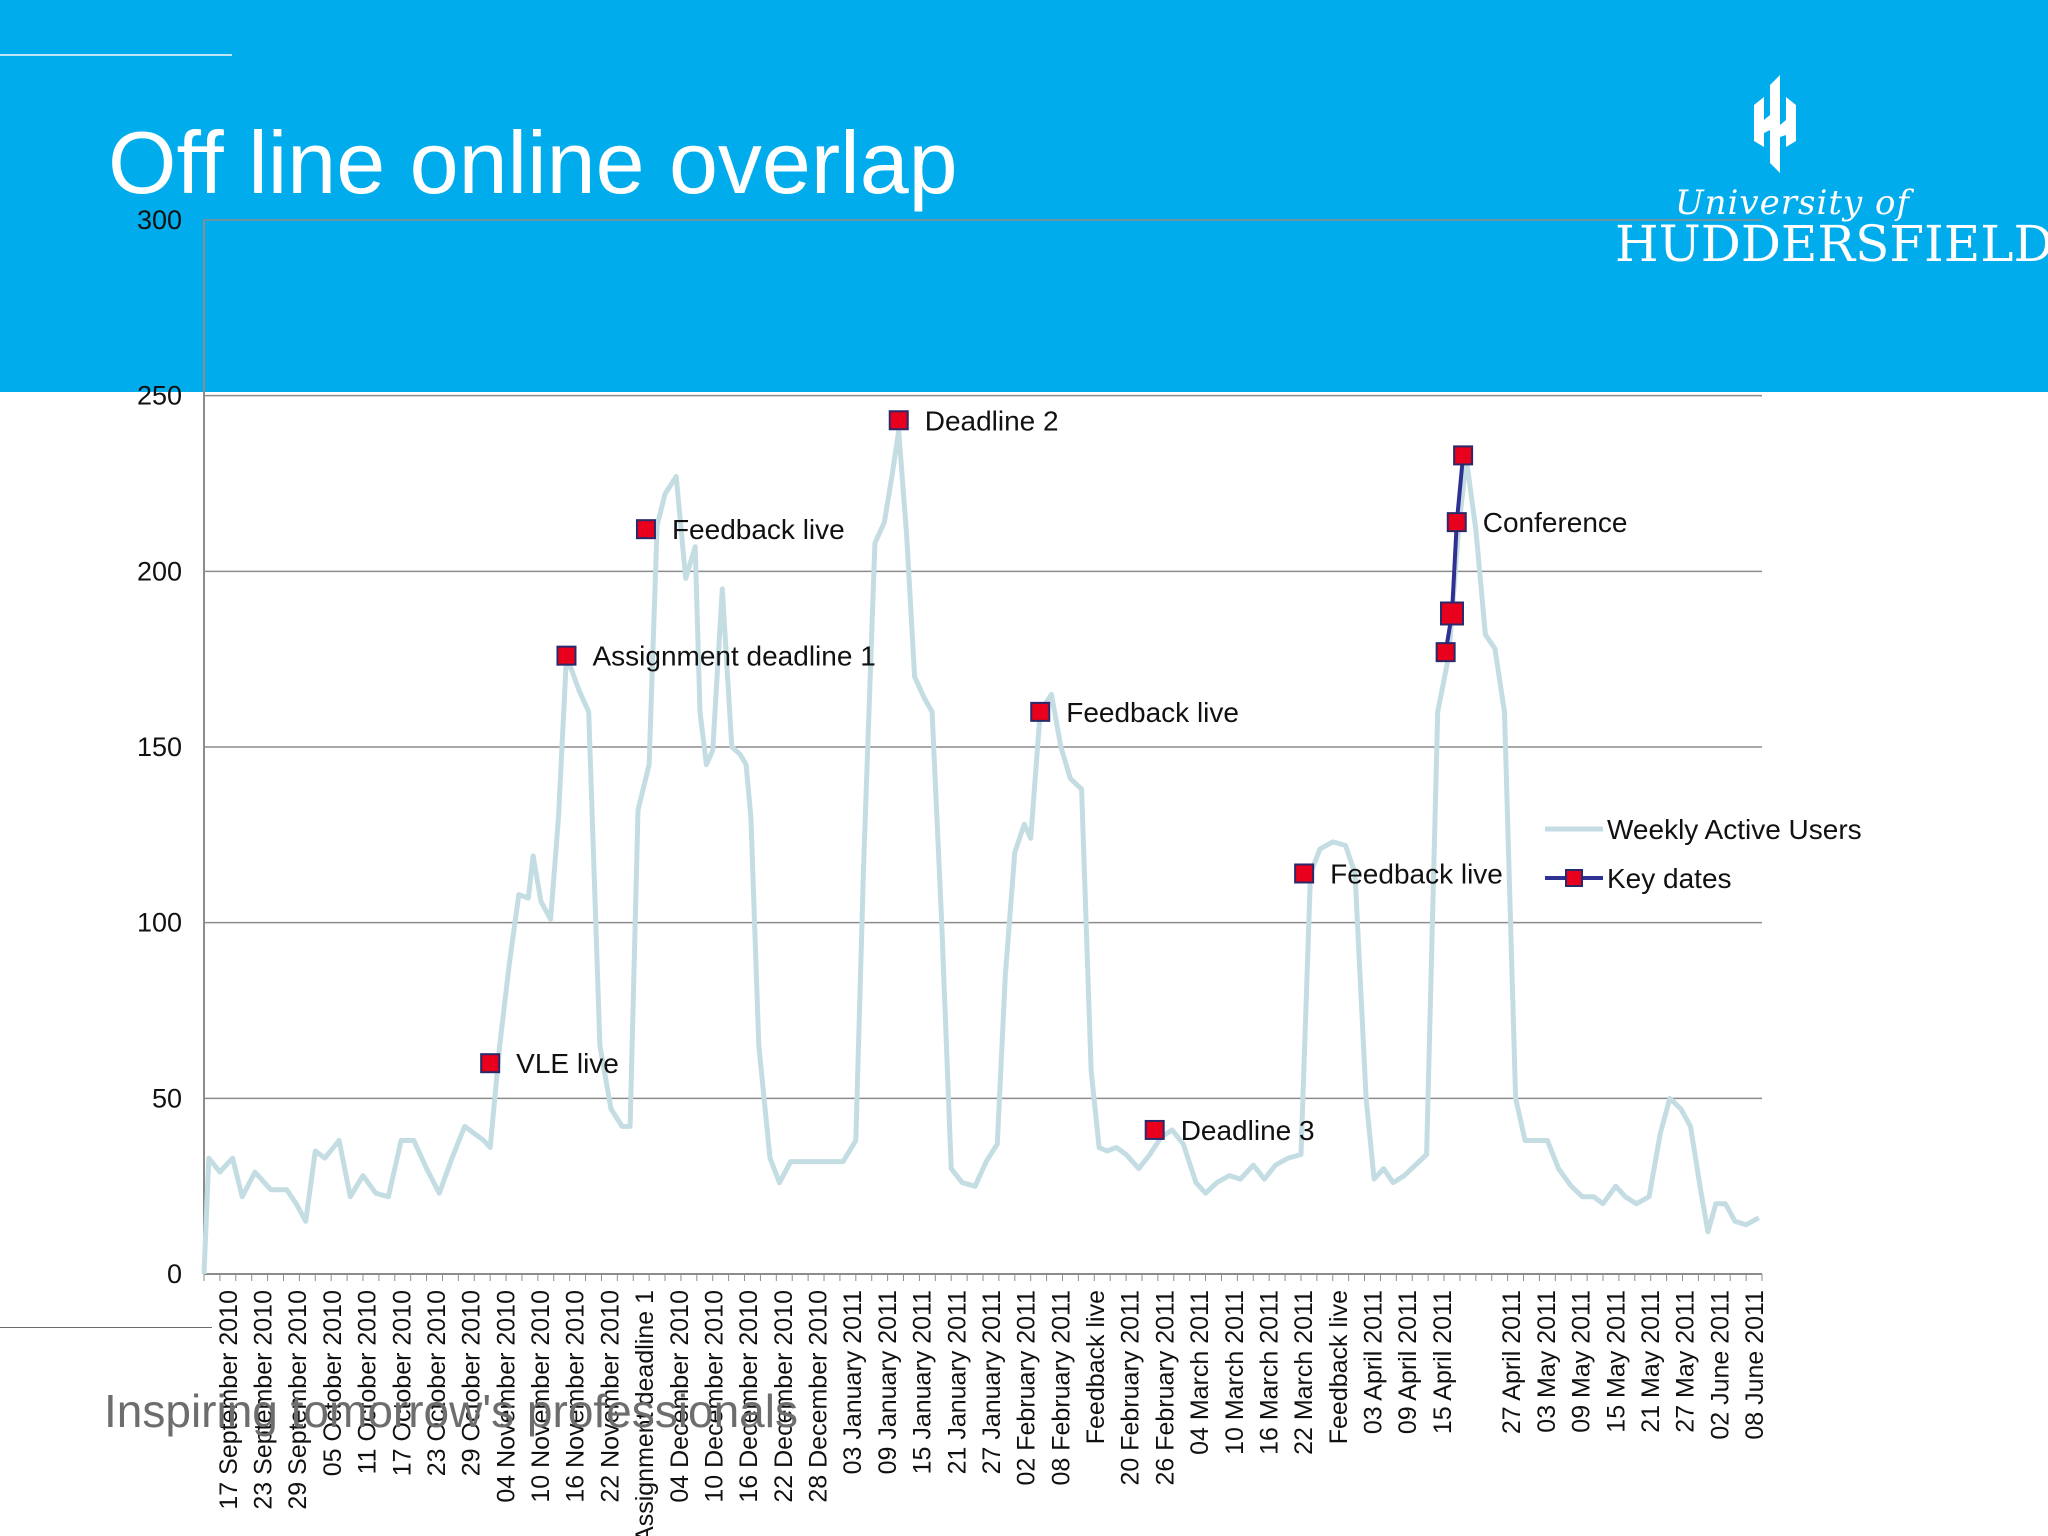 The height and width of the screenshot is (1536, 2048). I want to click on x-tick-label: 10 November 2010, so click(541, 1396).